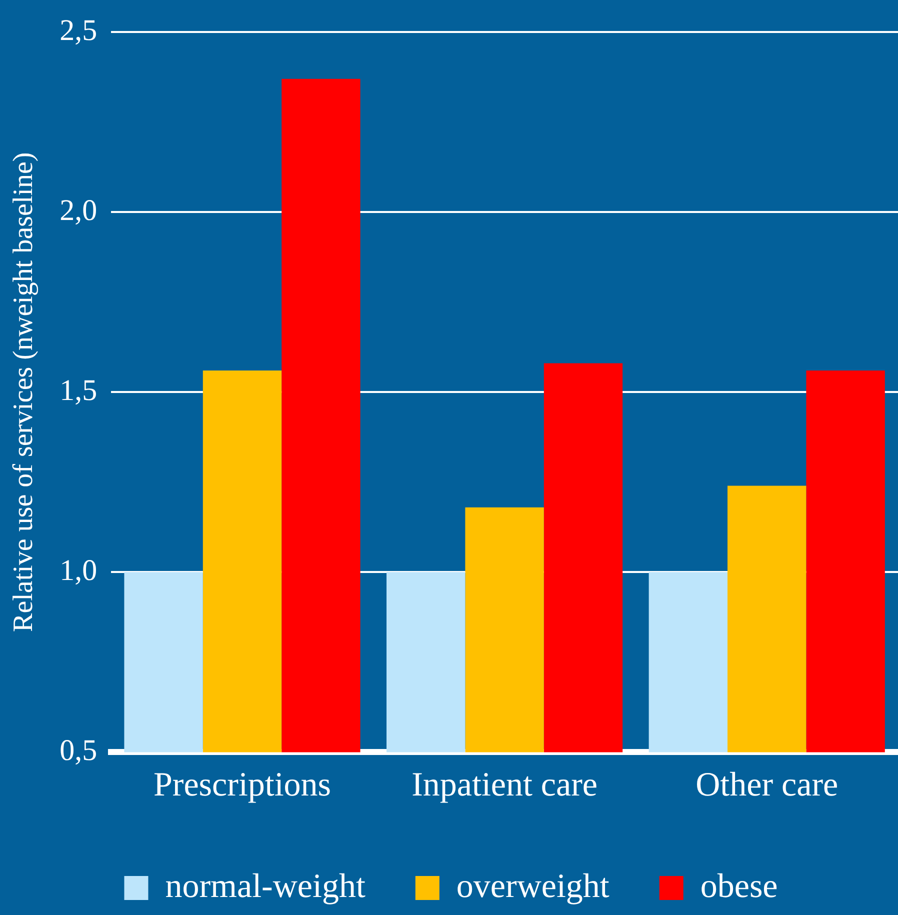  I want to click on y-tick-label: 2,0, so click(79, 210).